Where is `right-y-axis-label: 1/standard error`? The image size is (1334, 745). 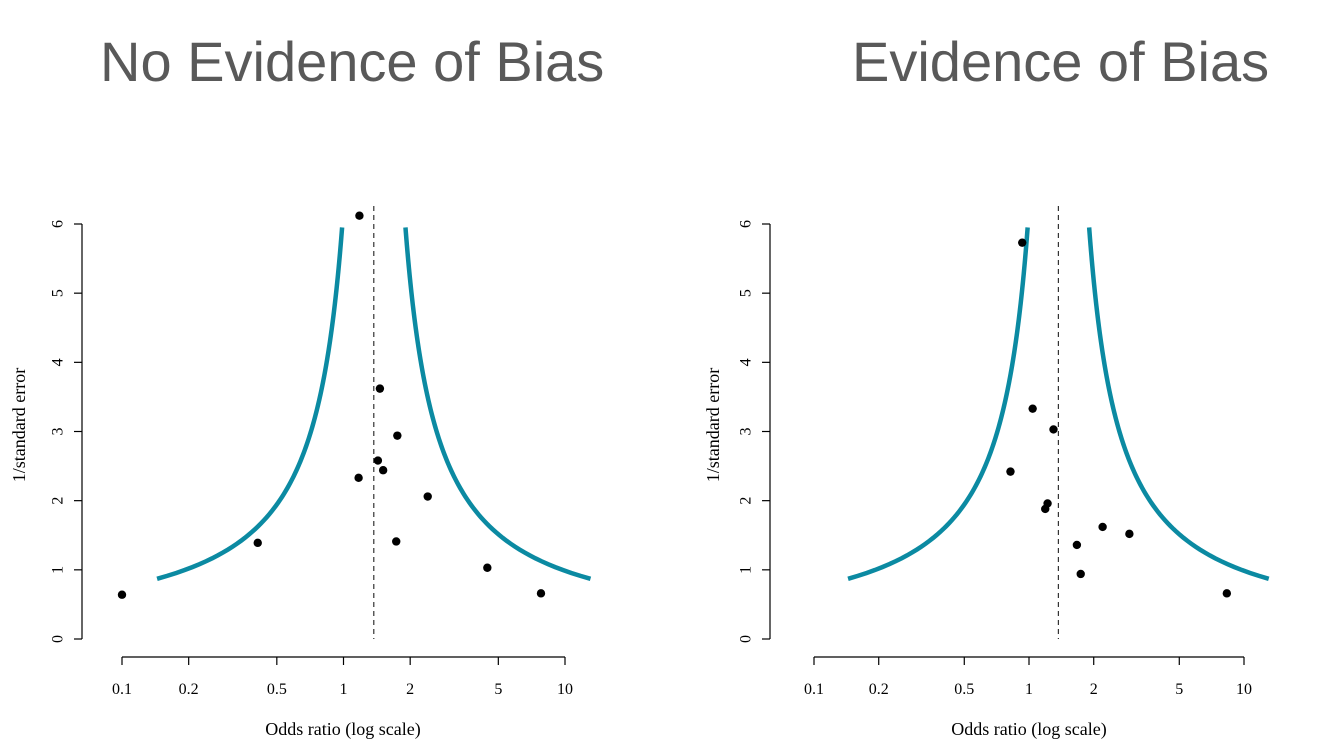
right-y-axis-label: 1/standard error is located at coordinates (713, 425).